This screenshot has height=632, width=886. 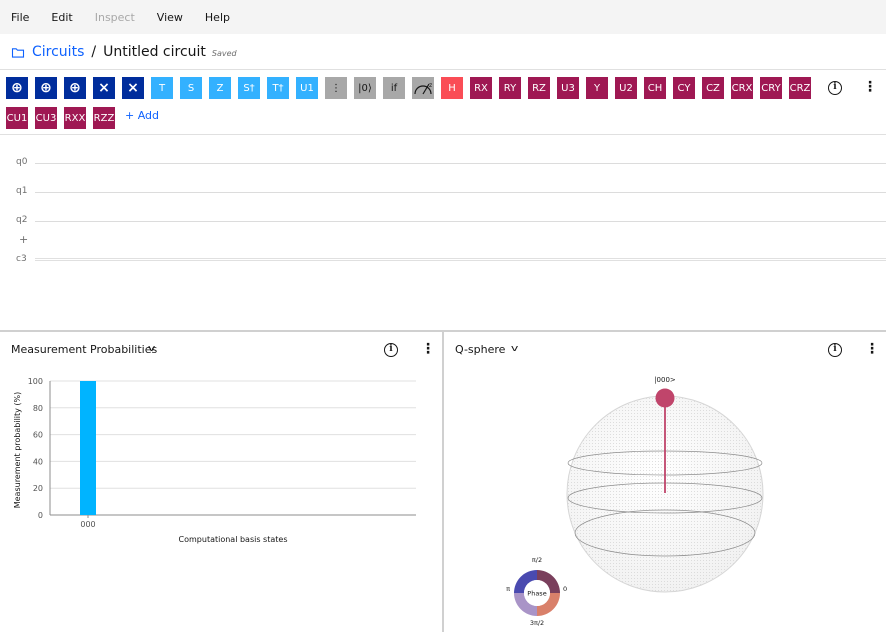 I want to click on phase-center-label: Phase, so click(x=536, y=594).